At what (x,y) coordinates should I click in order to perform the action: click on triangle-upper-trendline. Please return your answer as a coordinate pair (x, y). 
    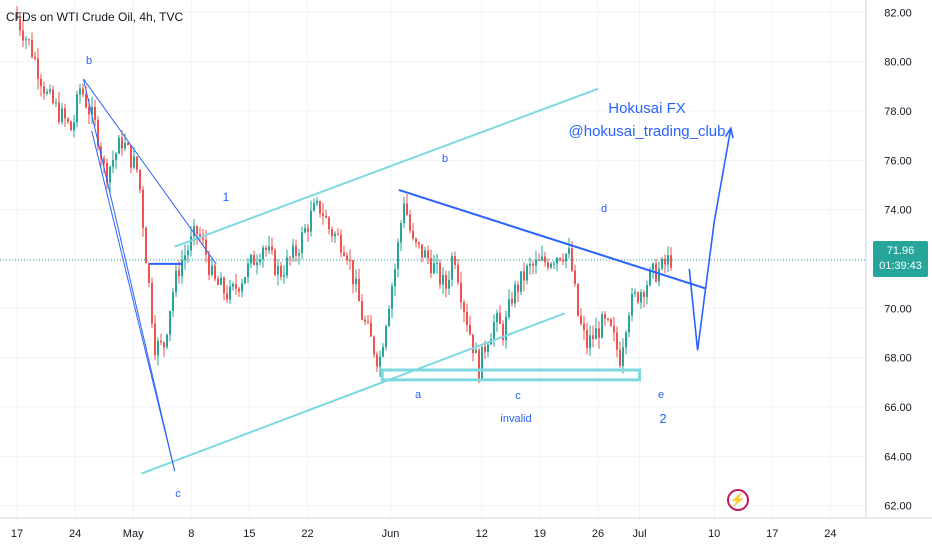
    Looking at the image, I should click on (552, 239).